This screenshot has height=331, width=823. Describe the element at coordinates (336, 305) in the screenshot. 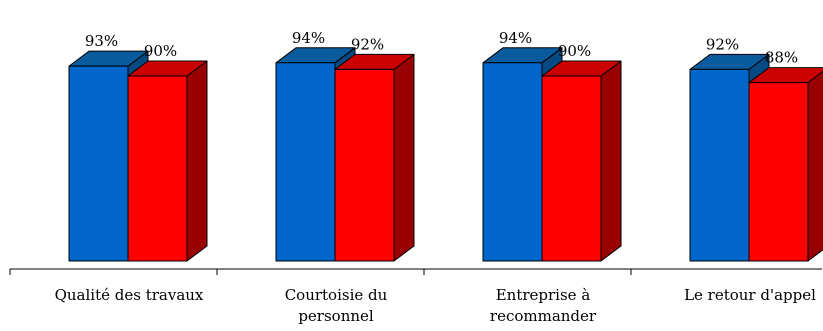

I see `category-label: Courtoisie du personnel` at that location.